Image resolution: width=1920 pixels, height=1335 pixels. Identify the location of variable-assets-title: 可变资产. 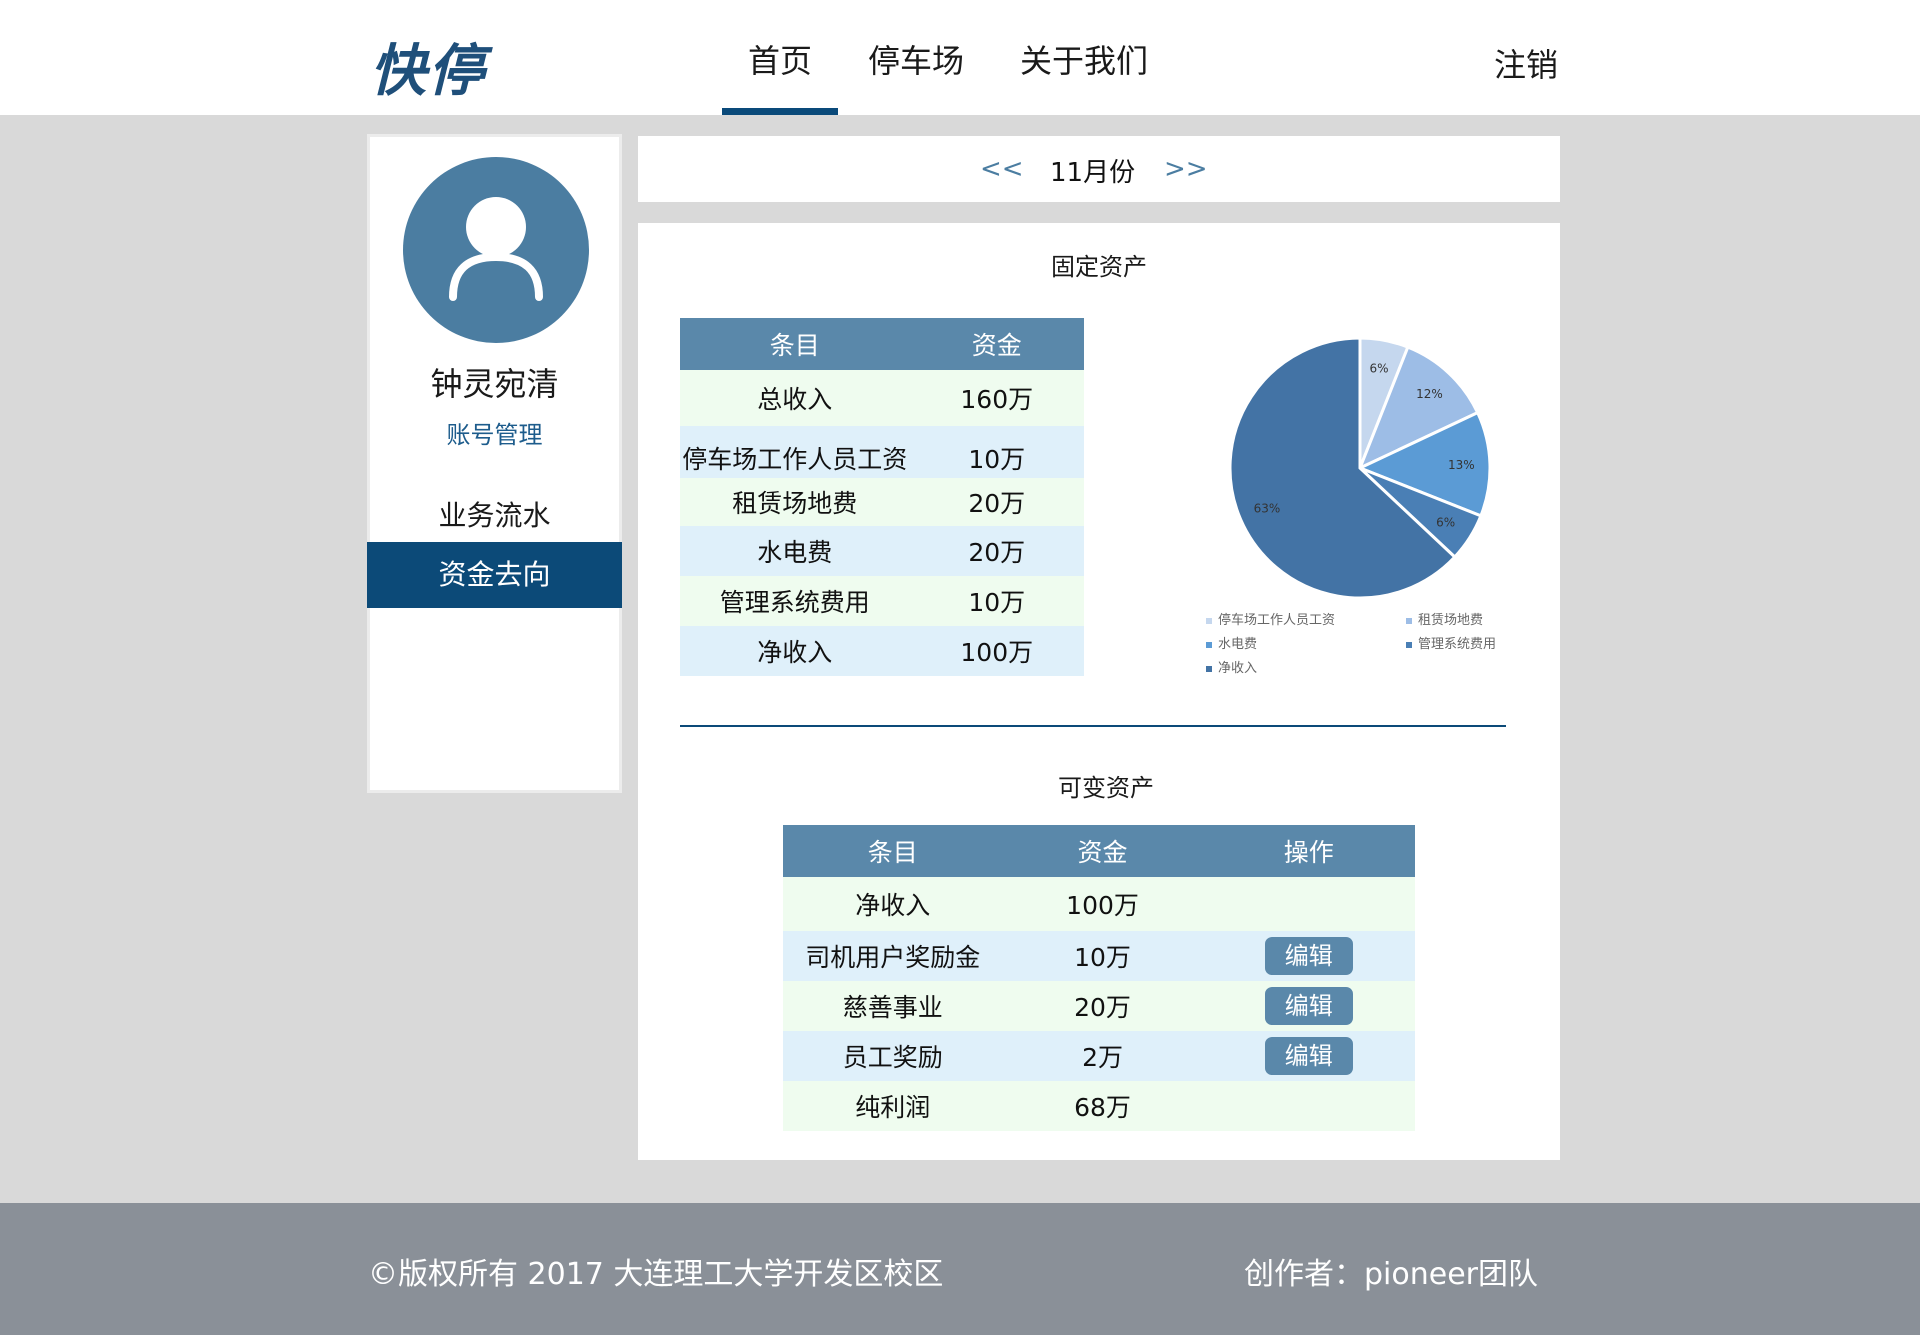
(1106, 788).